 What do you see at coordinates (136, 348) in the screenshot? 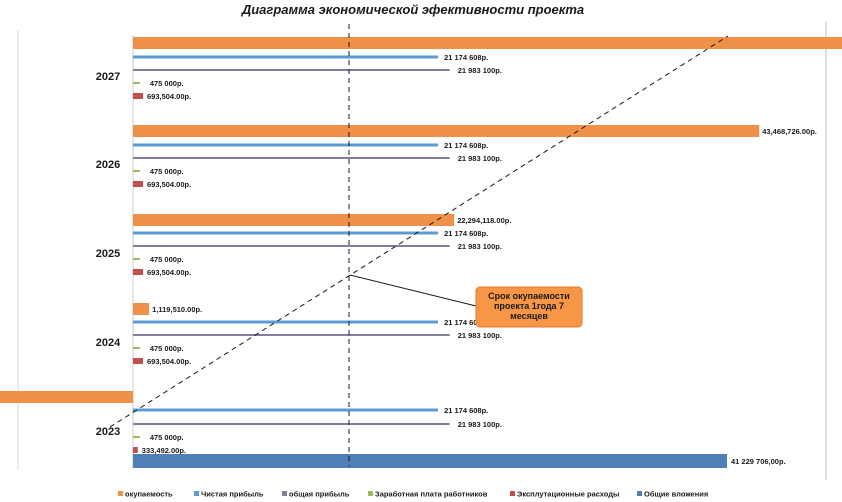
I see `bar-заработная-плата-работников-2024` at bounding box center [136, 348].